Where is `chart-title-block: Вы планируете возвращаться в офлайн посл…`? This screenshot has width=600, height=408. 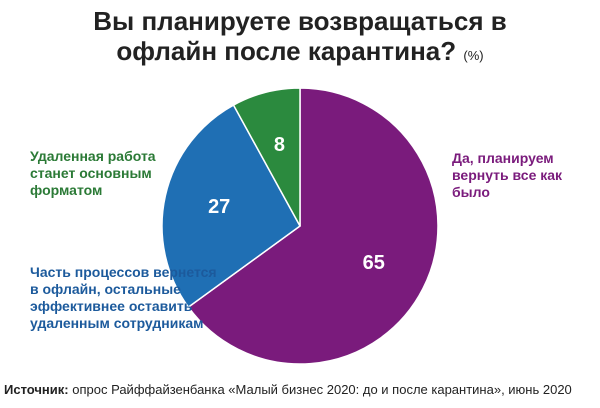
chart-title-block: Вы планируете возвращаться в офлайн посл… is located at coordinates (300, 38).